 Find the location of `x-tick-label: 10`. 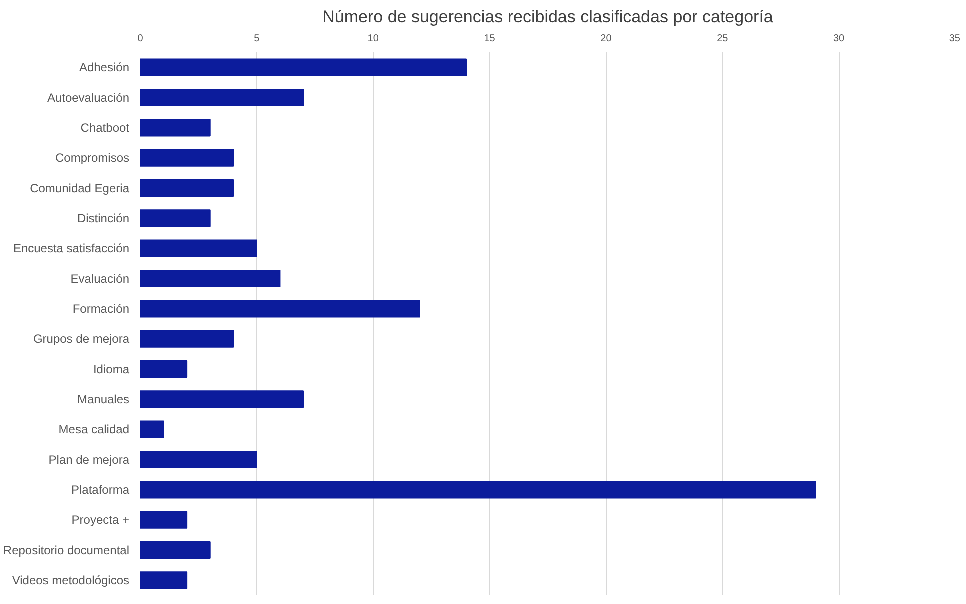

x-tick-label: 10 is located at coordinates (374, 39).